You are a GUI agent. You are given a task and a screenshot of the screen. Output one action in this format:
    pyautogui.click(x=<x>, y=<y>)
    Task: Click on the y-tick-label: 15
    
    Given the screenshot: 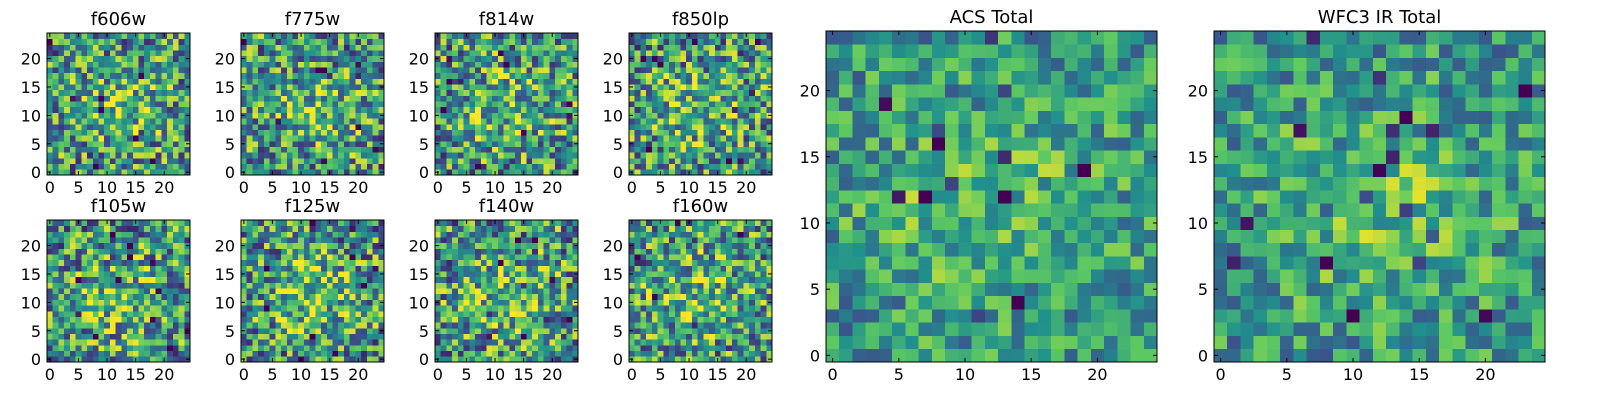 What is the action you would take?
    pyautogui.click(x=613, y=87)
    